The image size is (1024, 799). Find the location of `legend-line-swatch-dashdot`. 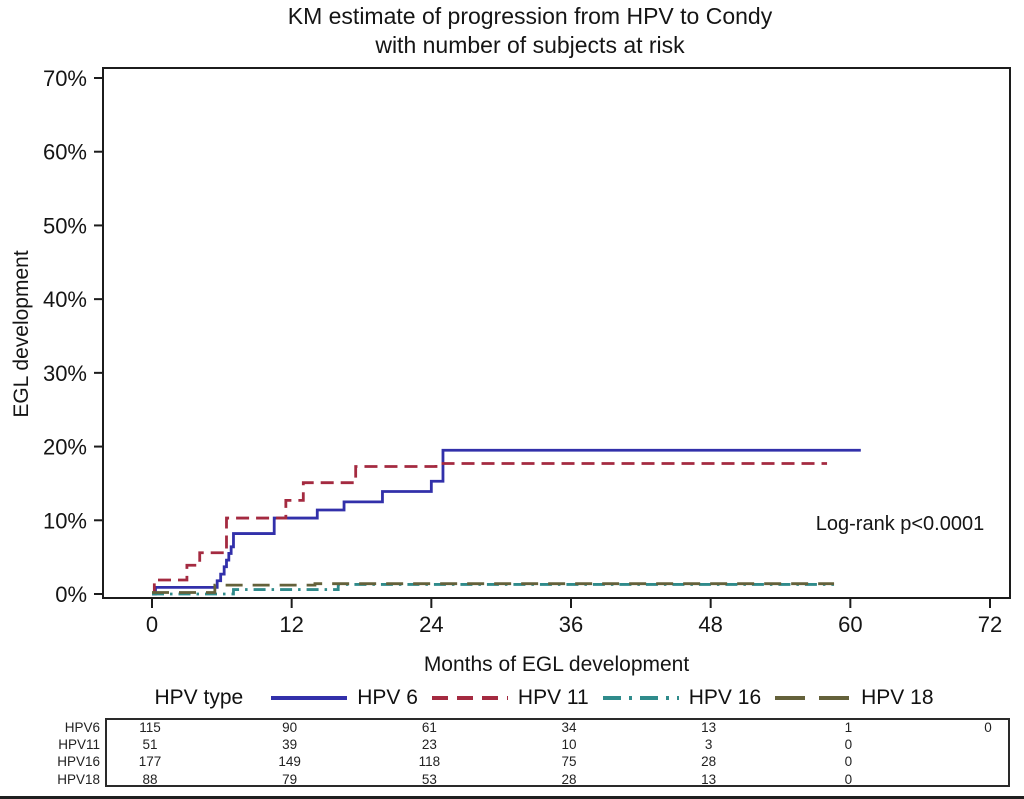

legend-line-swatch-dashdot is located at coordinates (640, 698).